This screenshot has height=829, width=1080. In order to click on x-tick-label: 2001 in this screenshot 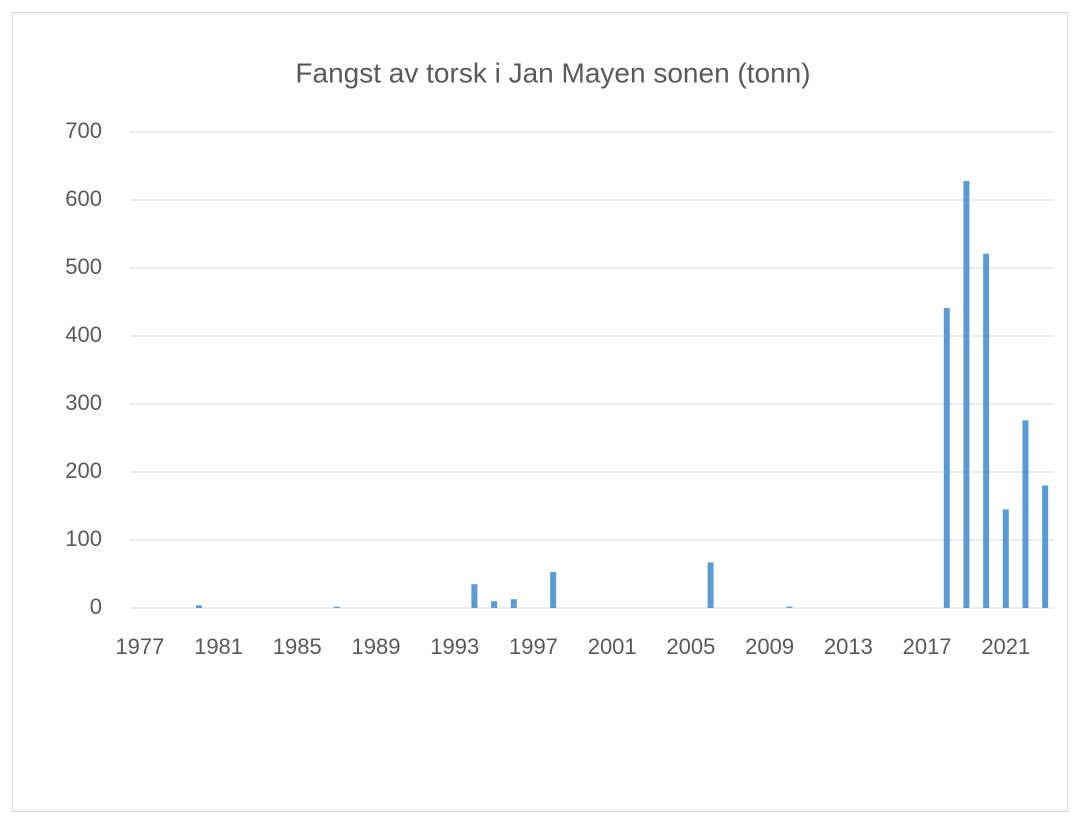, I will do `click(612, 646)`.